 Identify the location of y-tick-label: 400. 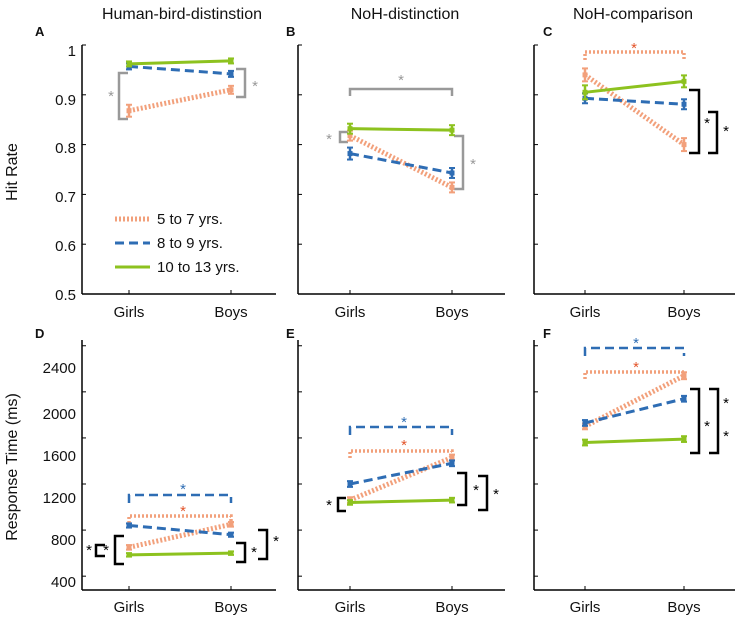
(63, 582).